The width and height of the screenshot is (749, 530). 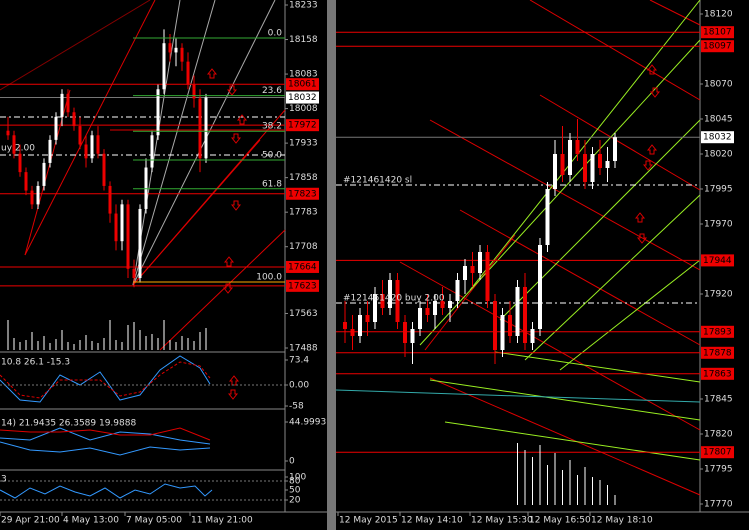 I want to click on price-tick-label: 18020, so click(x=718, y=155).